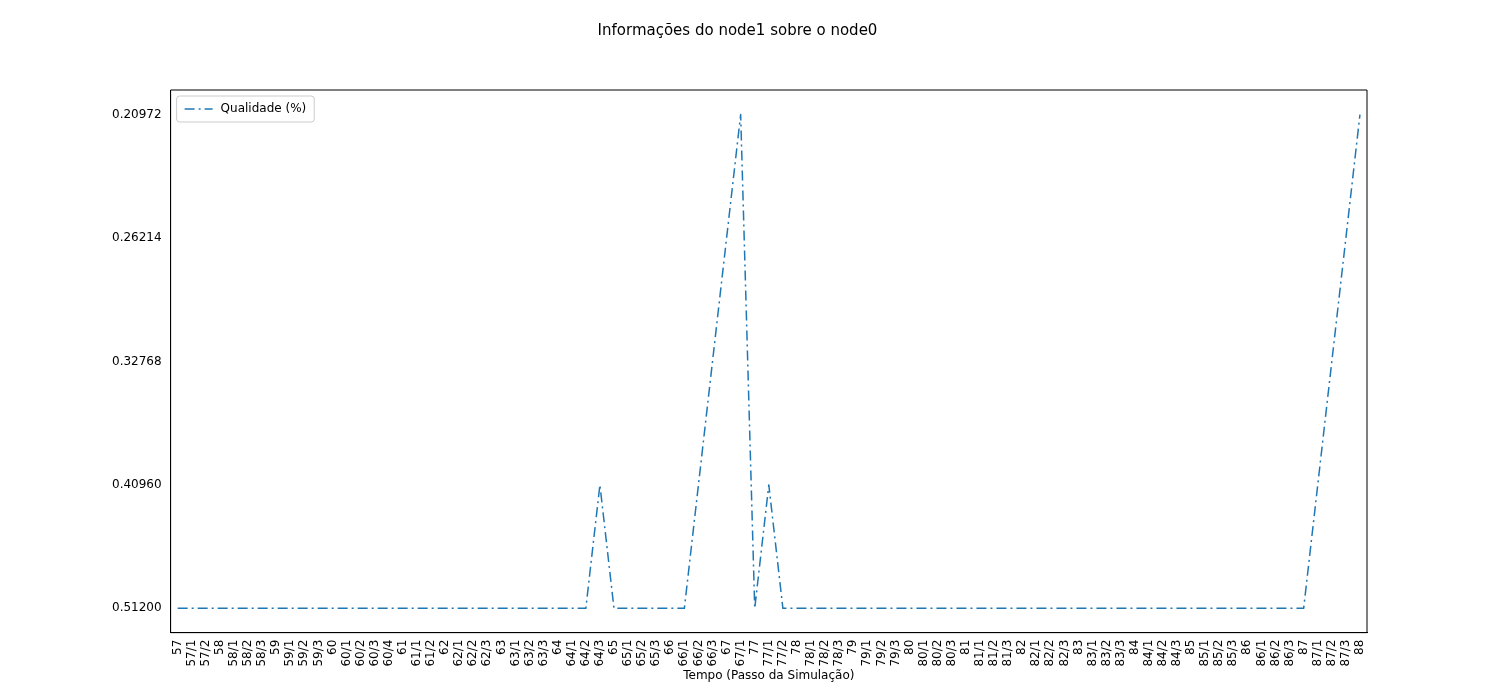 The height and width of the screenshot is (700, 1500). What do you see at coordinates (387, 653) in the screenshot?
I see `x-tick-label: 60/4` at bounding box center [387, 653].